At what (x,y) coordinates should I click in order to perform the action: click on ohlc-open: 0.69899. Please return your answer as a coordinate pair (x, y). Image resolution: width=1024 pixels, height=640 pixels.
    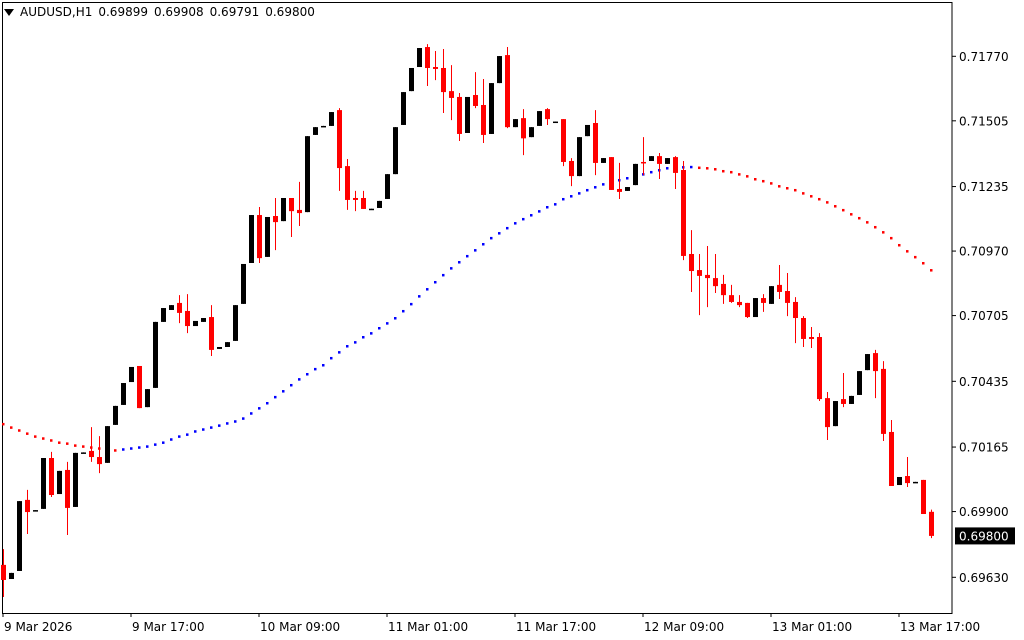
    Looking at the image, I should click on (123, 12).